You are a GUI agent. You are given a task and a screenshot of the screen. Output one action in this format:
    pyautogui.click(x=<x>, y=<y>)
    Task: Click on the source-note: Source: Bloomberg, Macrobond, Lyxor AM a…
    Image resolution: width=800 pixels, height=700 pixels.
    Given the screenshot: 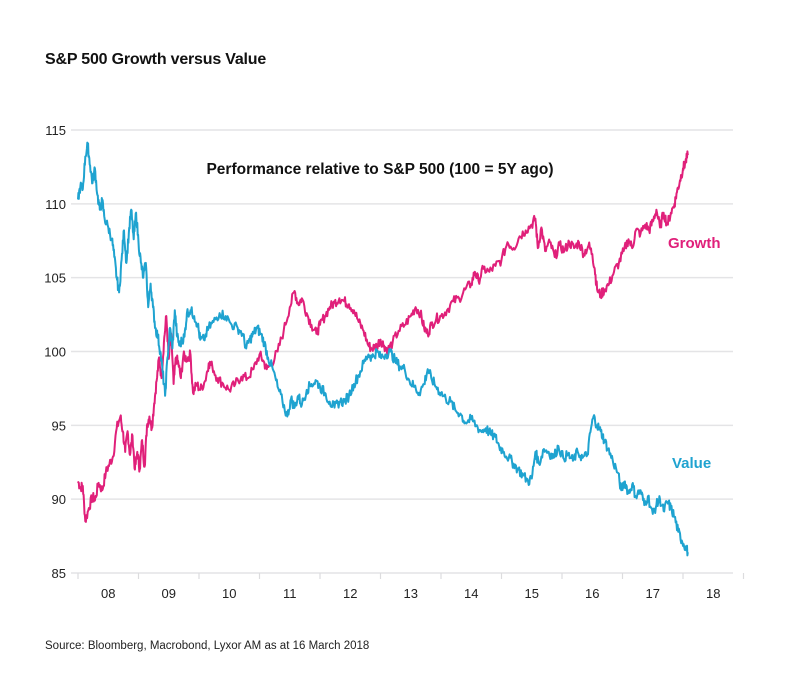 What is the action you would take?
    pyautogui.click(x=207, y=646)
    